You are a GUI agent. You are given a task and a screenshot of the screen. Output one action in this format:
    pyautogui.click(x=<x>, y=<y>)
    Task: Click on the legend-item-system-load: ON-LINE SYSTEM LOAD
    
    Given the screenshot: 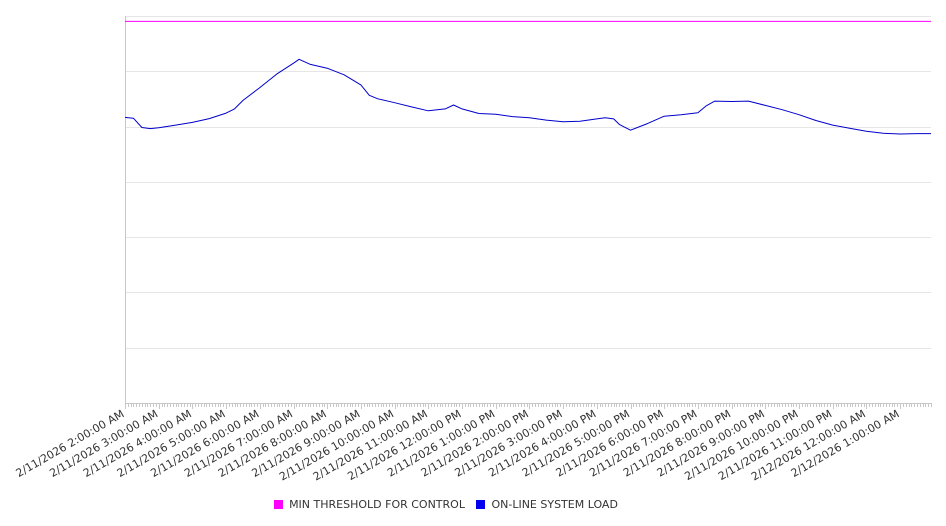 What is the action you would take?
    pyautogui.click(x=547, y=504)
    